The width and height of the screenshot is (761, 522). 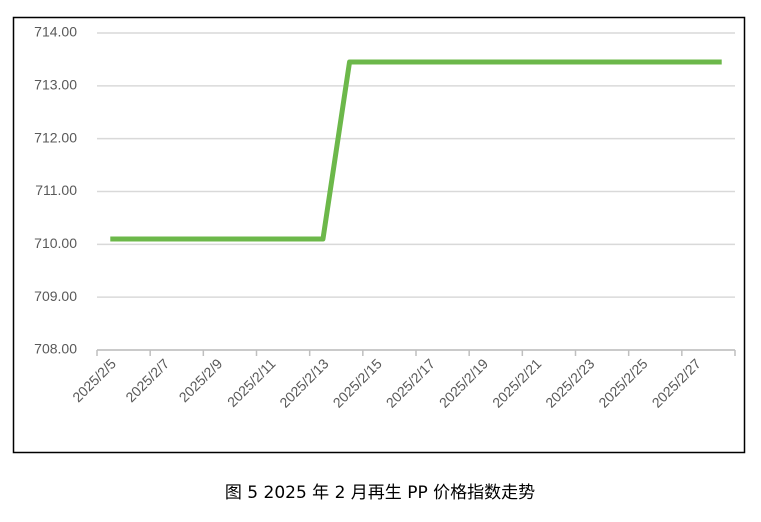 I want to click on y-tick-label: 711.00, so click(x=56, y=190).